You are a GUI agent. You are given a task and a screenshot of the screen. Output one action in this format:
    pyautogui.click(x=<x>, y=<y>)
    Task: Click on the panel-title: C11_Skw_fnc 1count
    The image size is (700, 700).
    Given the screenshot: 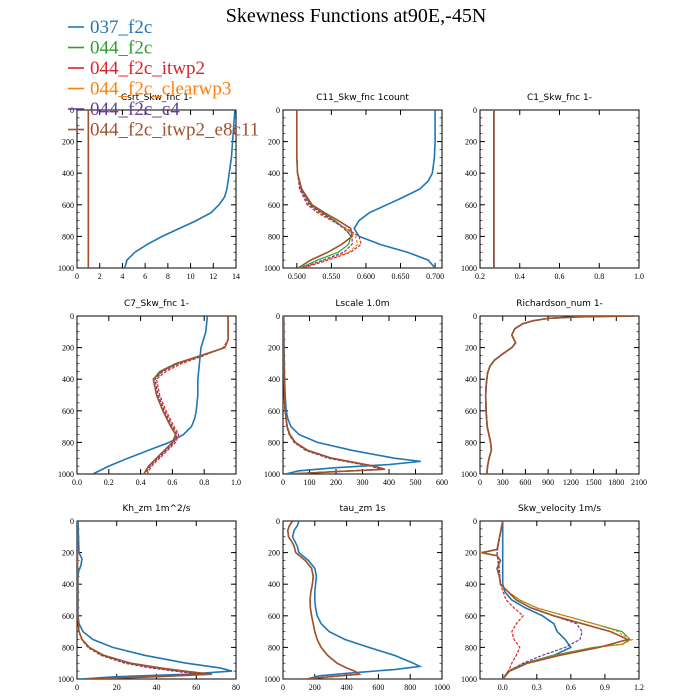 What is the action you would take?
    pyautogui.click(x=362, y=98)
    